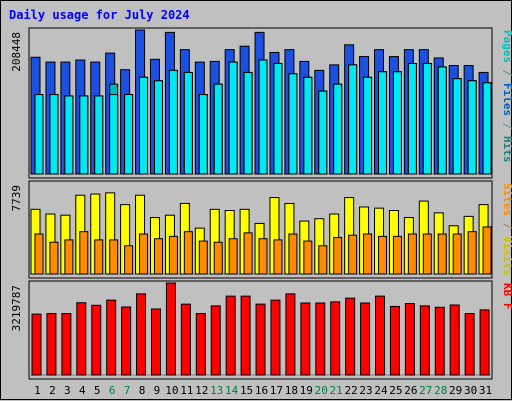 The image size is (512, 401). I want to click on x-tick-label-12: 12, so click(201, 390).